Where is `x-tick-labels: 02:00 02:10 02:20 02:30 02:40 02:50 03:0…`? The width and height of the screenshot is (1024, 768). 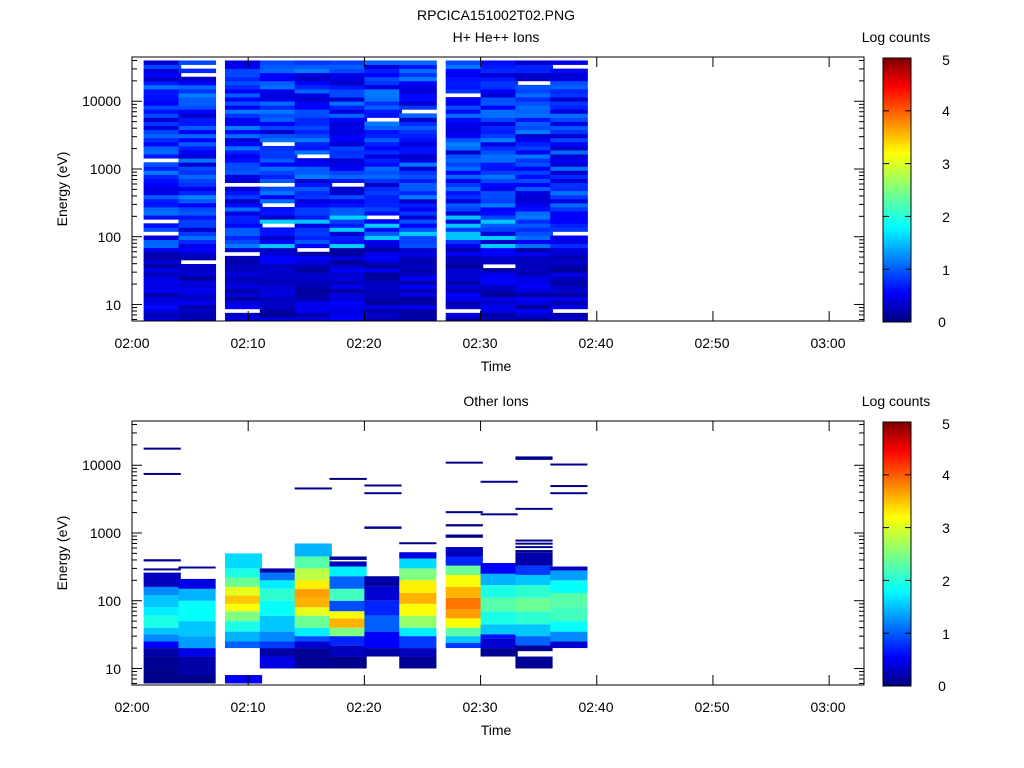
x-tick-labels: 02:00 02:10 02:20 02:30 02:40 02:50 03:0… is located at coordinates (479, 343).